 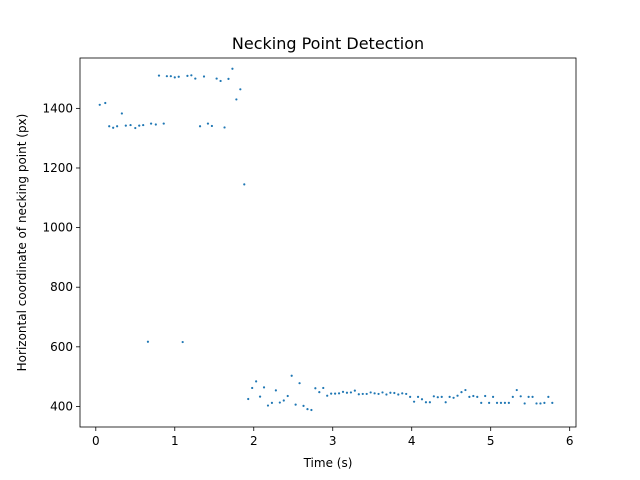 What do you see at coordinates (61, 287) in the screenshot?
I see `y-tick-label: 800` at bounding box center [61, 287].